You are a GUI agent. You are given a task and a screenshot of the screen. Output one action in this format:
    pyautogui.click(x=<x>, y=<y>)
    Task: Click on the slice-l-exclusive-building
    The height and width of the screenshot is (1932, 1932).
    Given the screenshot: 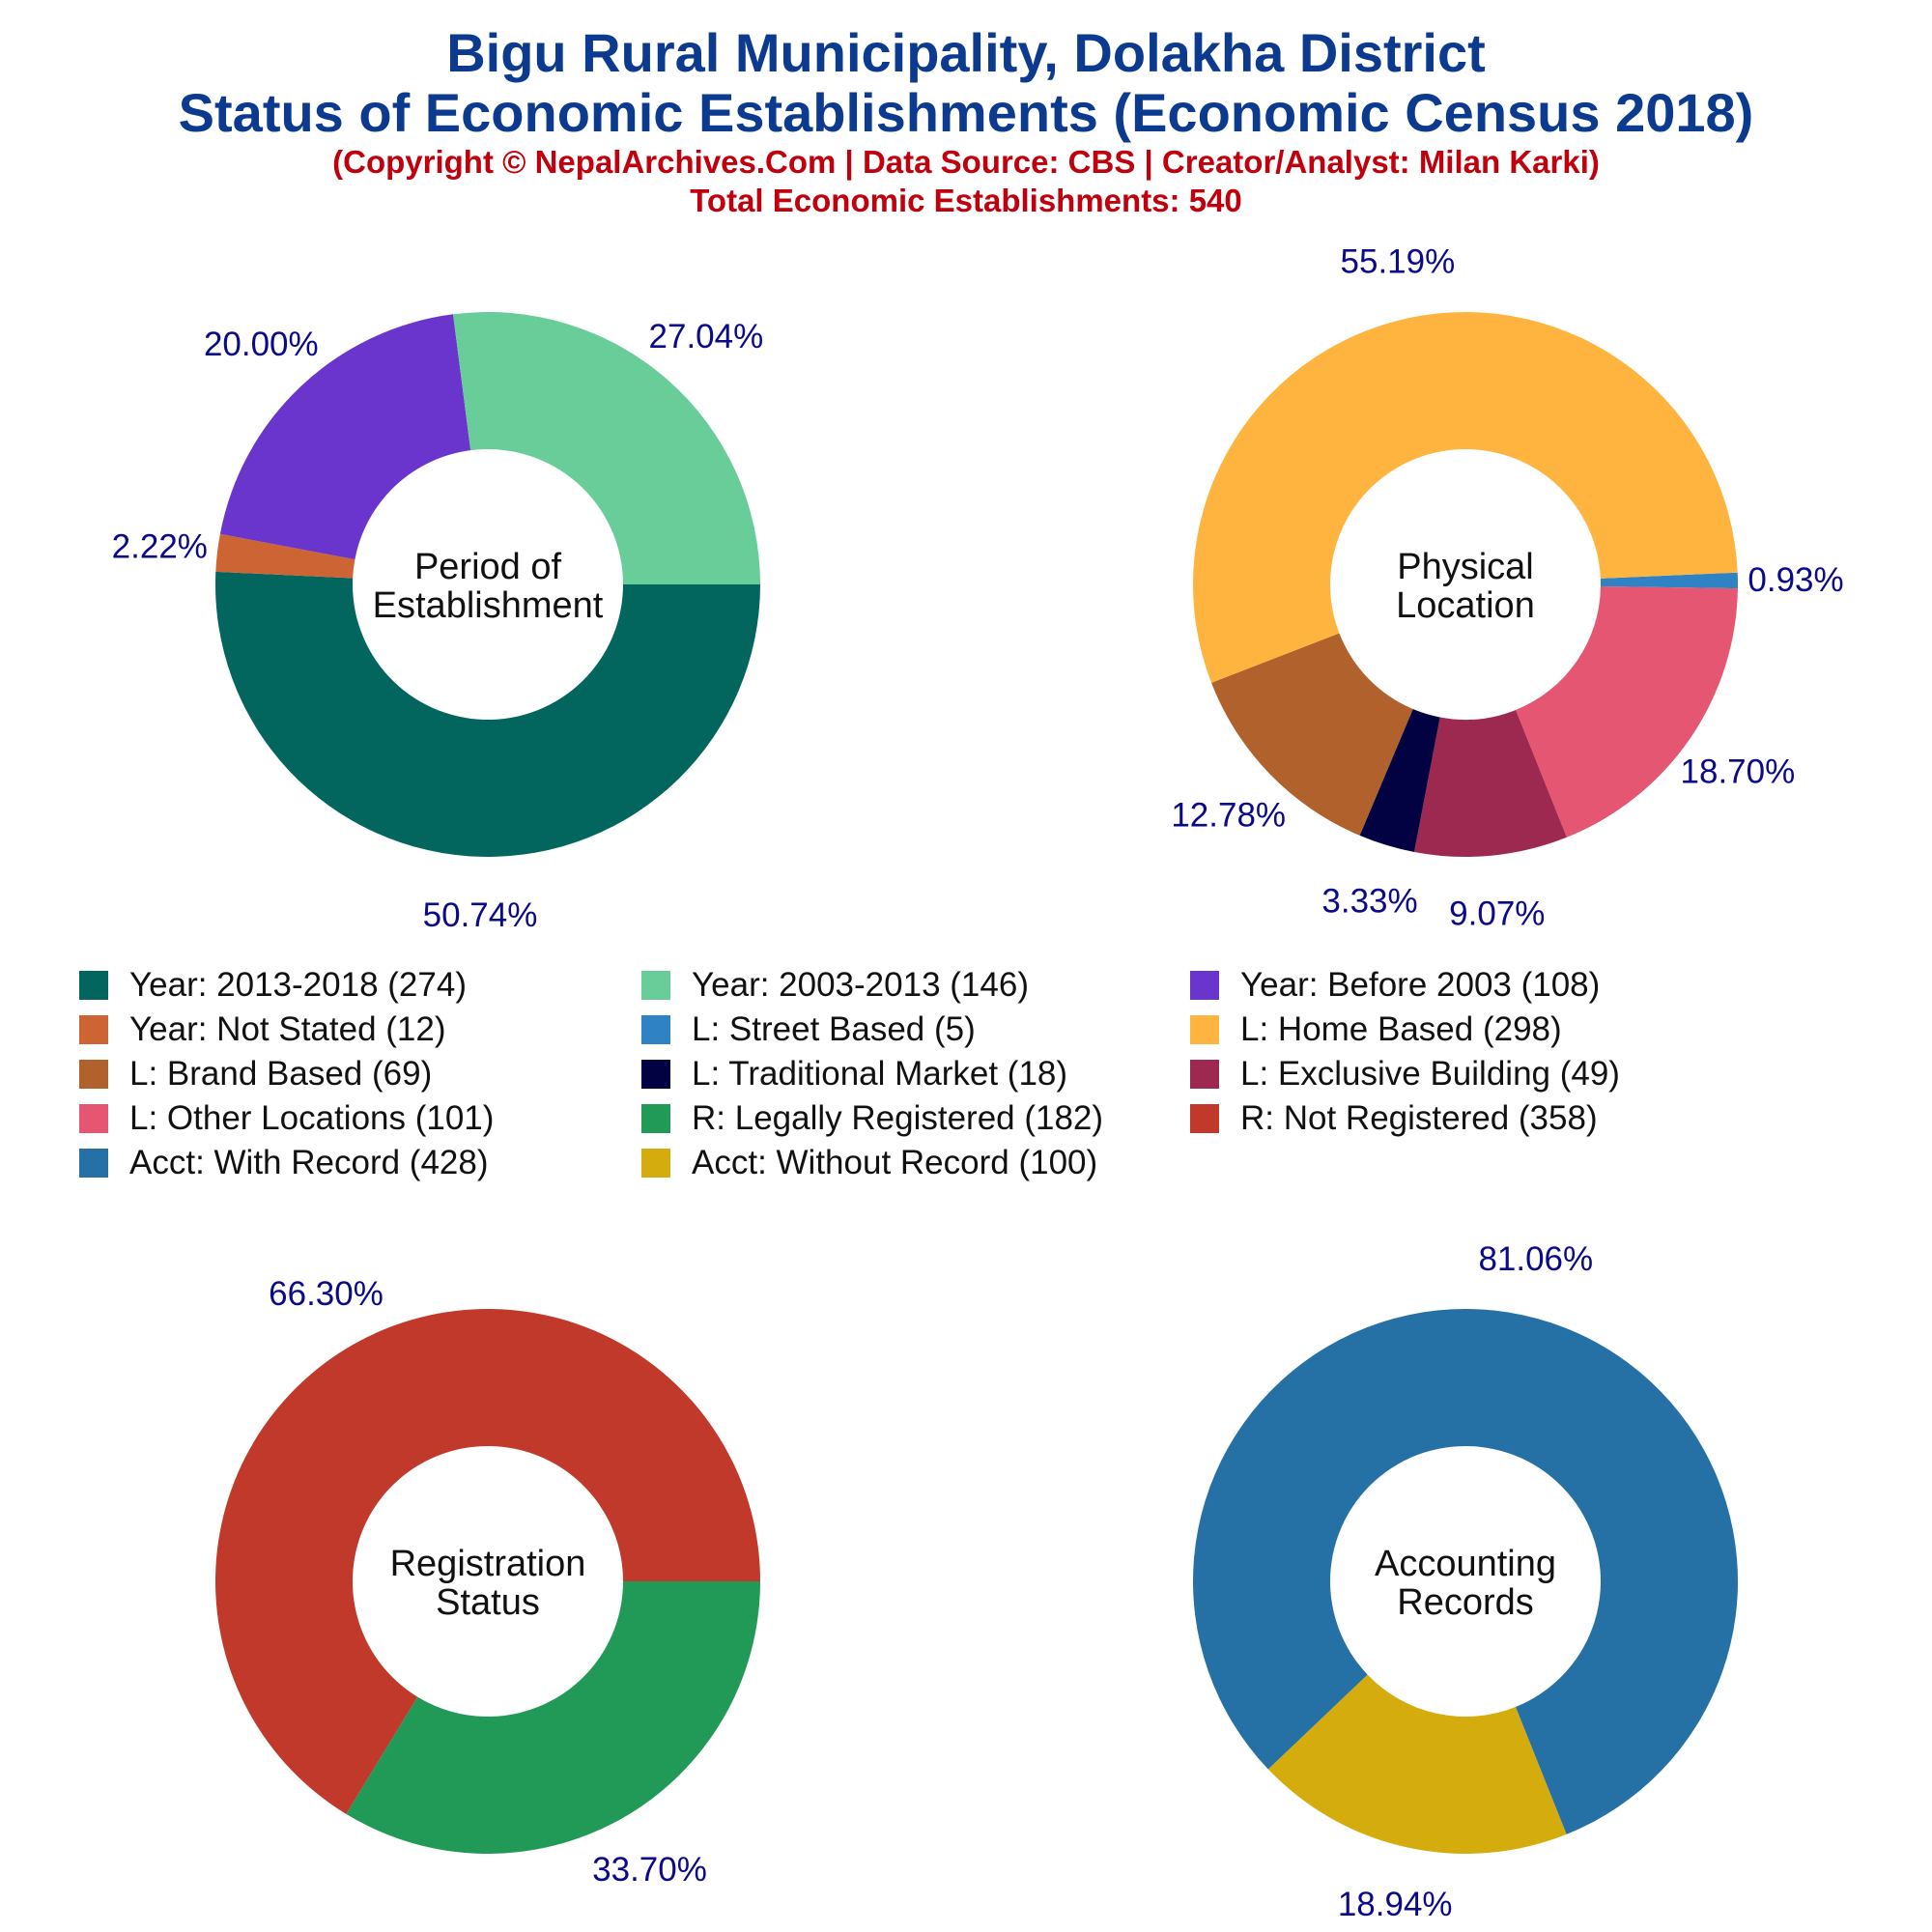 What is the action you would take?
    pyautogui.click(x=1490, y=783)
    